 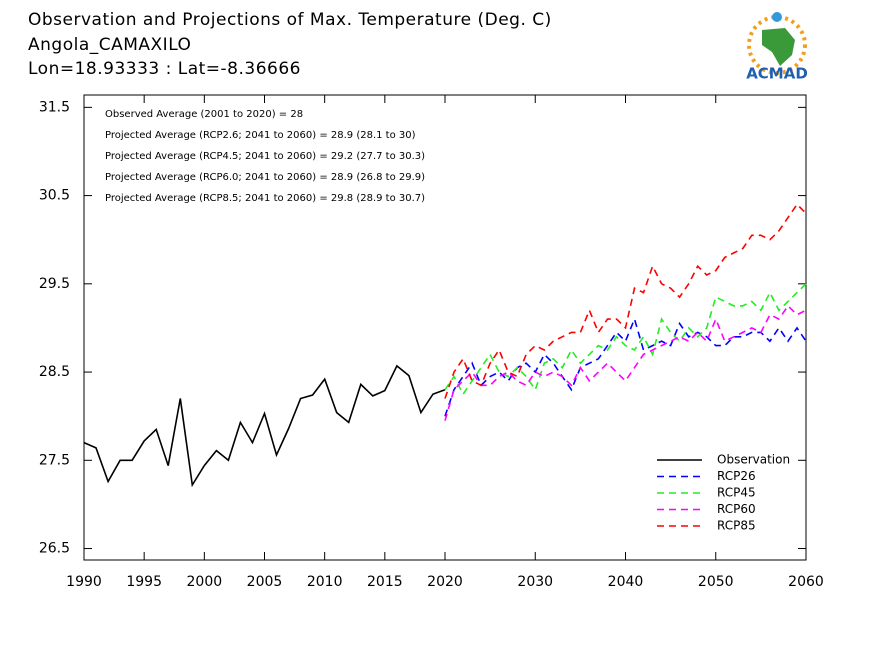 What do you see at coordinates (777, 47) in the screenshot?
I see `logo: ACMAD` at bounding box center [777, 47].